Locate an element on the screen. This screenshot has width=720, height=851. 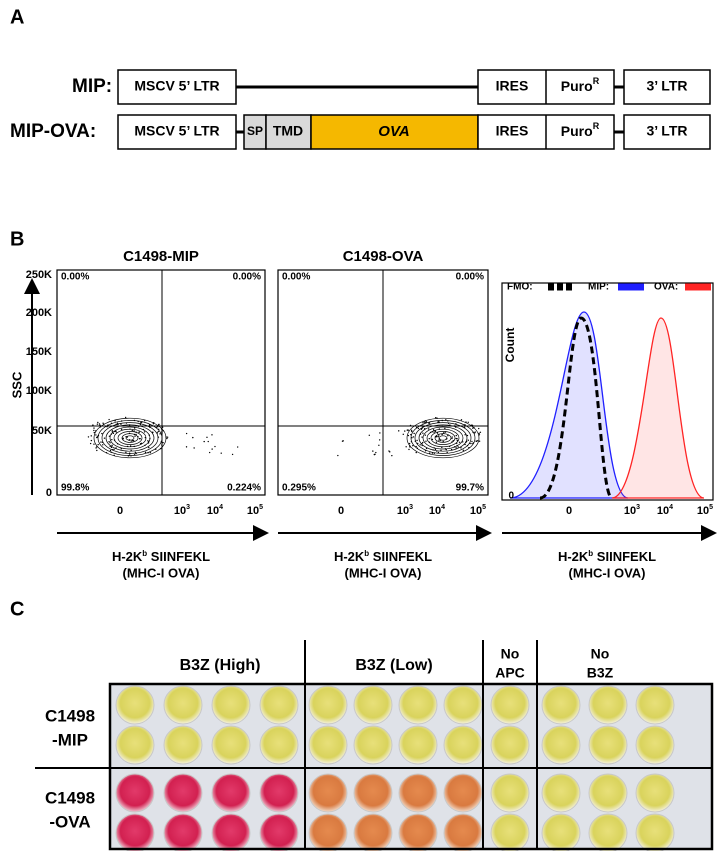
segment-label-part: Puro is located at coordinates (577, 86).